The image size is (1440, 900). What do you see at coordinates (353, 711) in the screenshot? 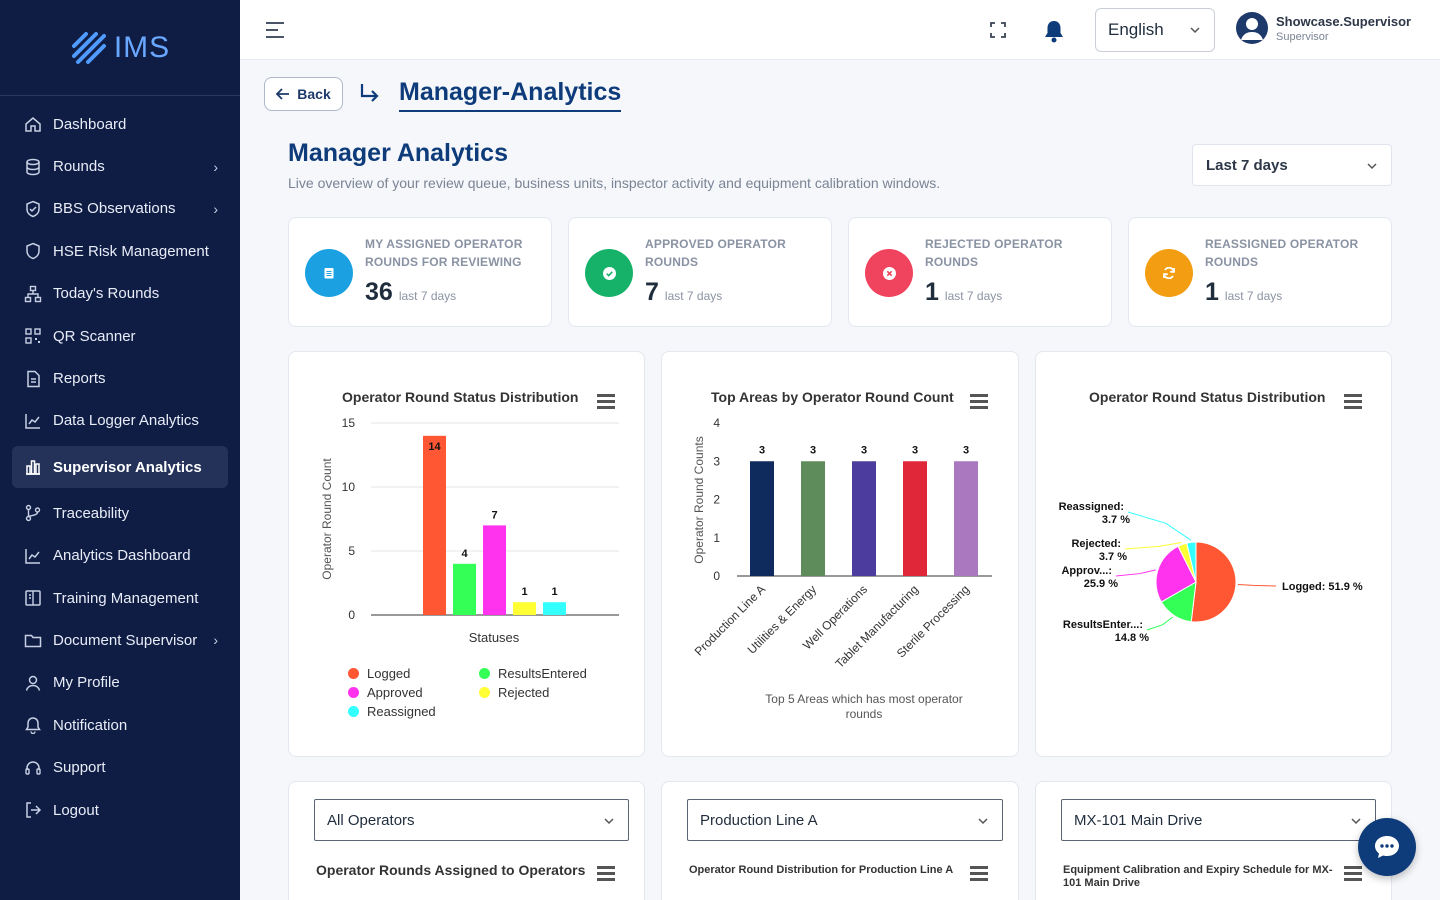
I see `legend-swatch` at bounding box center [353, 711].